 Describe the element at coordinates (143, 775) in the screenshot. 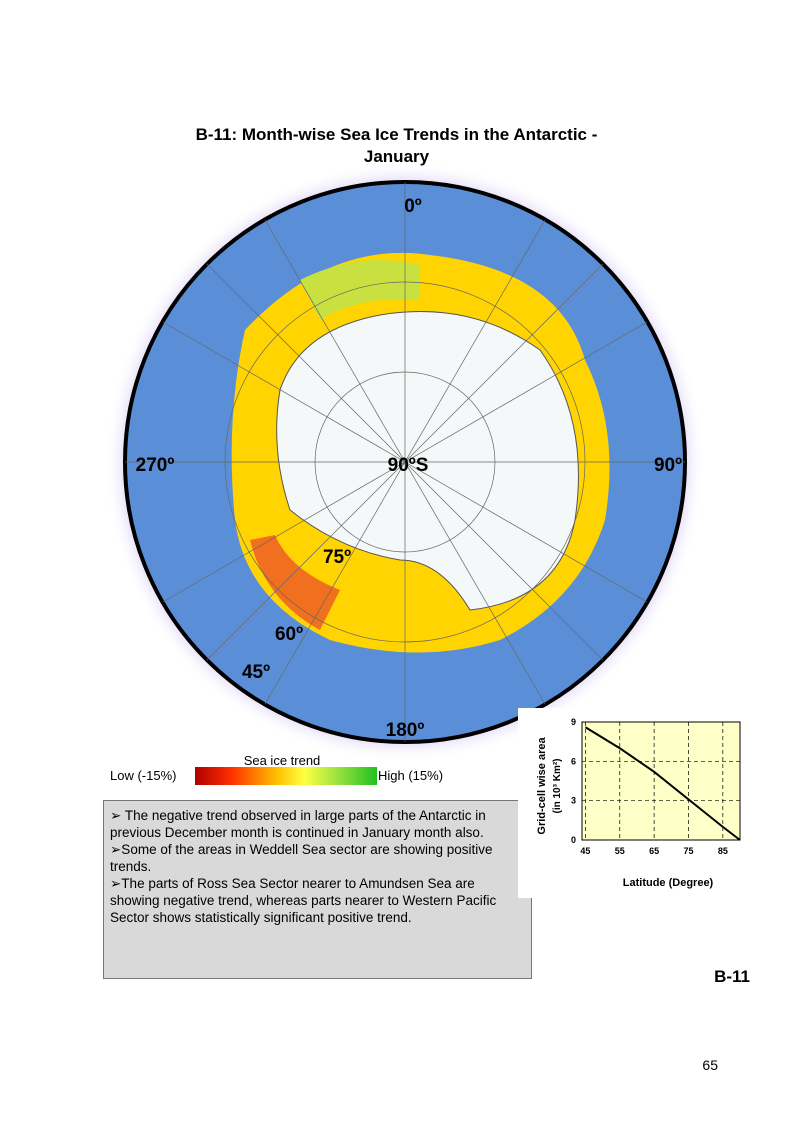

I see `legend-low: Low (-15%)` at that location.